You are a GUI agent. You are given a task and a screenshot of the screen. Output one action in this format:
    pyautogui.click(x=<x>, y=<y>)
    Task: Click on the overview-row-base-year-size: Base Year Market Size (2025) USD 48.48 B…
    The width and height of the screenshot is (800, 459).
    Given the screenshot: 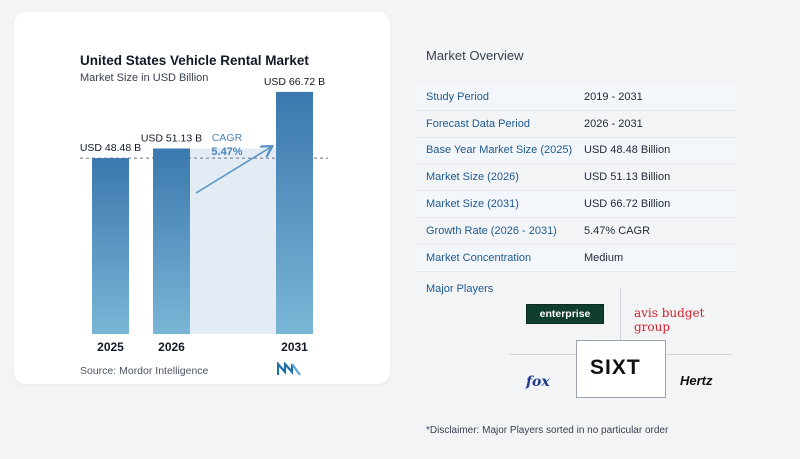 What is the action you would take?
    pyautogui.click(x=576, y=151)
    